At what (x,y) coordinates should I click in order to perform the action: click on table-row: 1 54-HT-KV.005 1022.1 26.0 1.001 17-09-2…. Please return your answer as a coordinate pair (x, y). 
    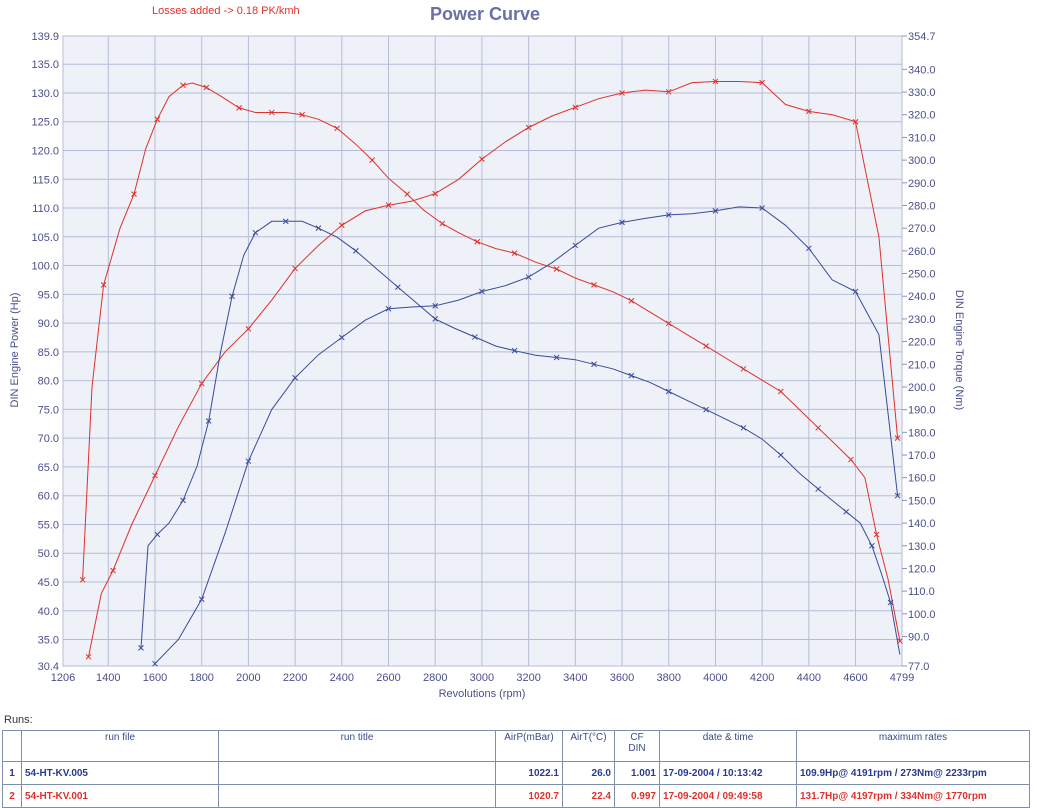
    Looking at the image, I should click on (516, 773).